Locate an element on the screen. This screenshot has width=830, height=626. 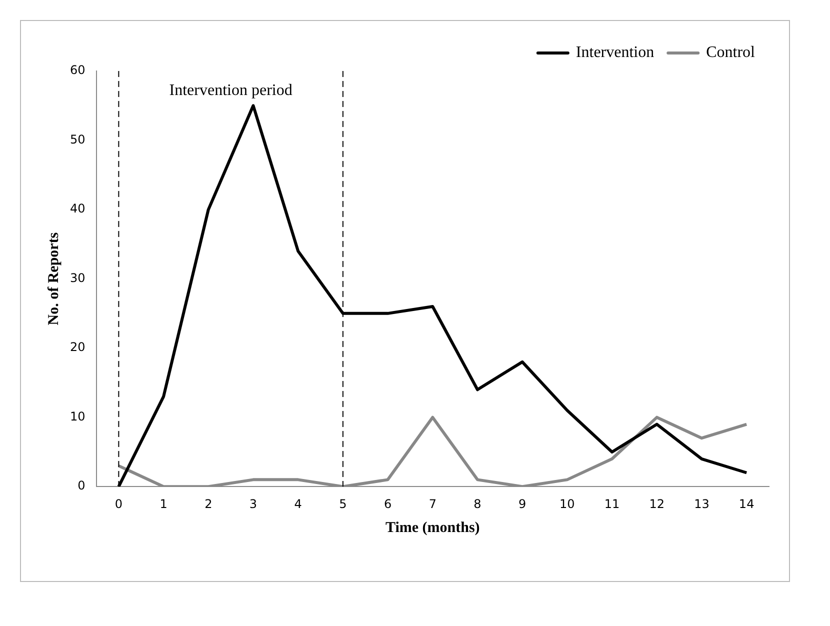
y-tick-label: 20 is located at coordinates (78, 347).